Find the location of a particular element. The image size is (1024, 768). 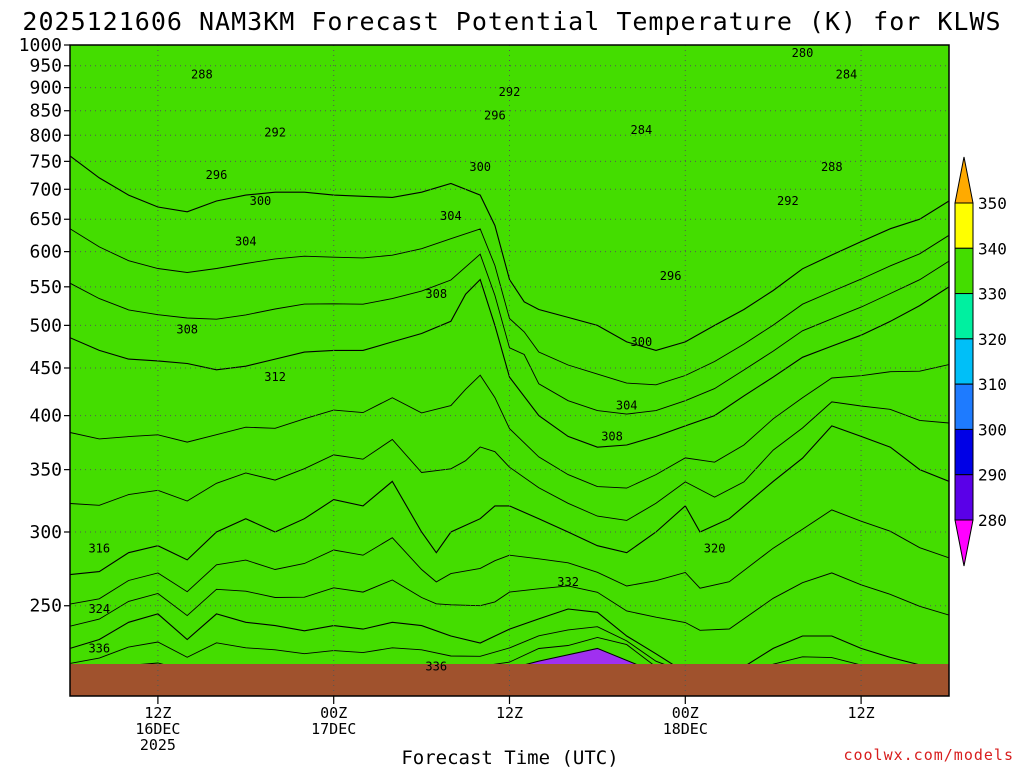

y-tick-label: 350 is located at coordinates (45, 470).